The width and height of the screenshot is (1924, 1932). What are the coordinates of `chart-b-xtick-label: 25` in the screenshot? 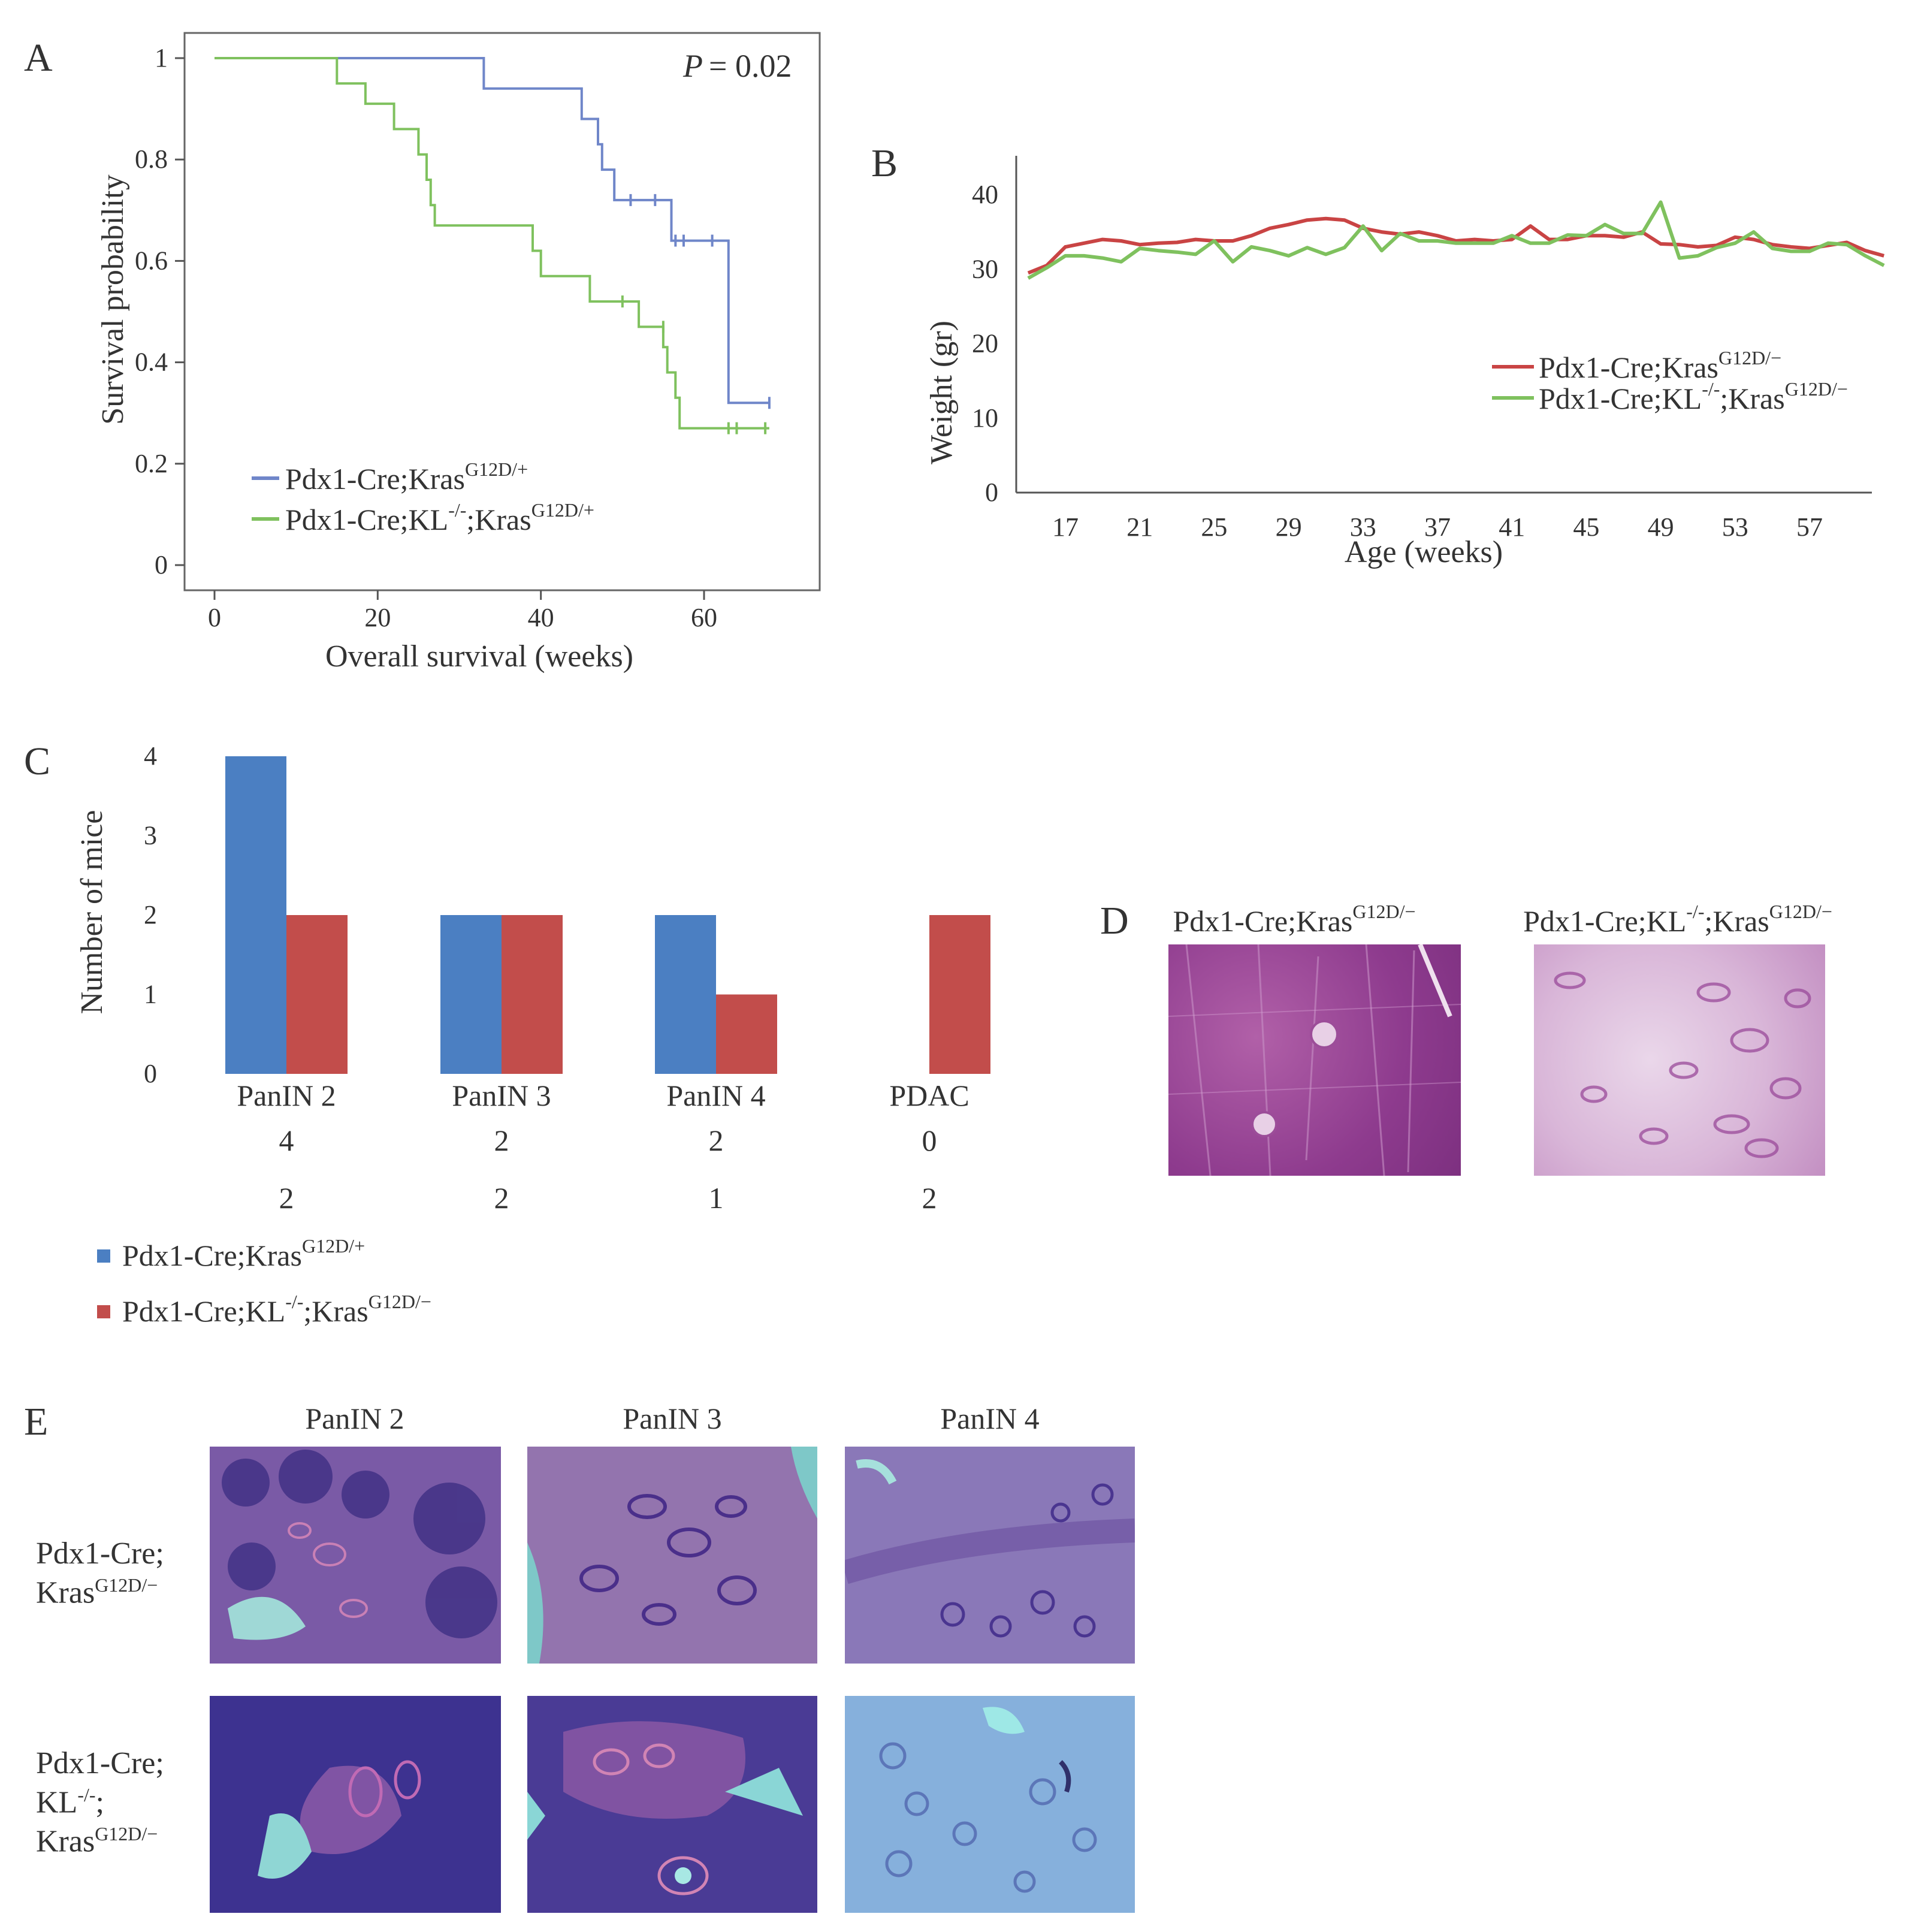 It's located at (1214, 527).